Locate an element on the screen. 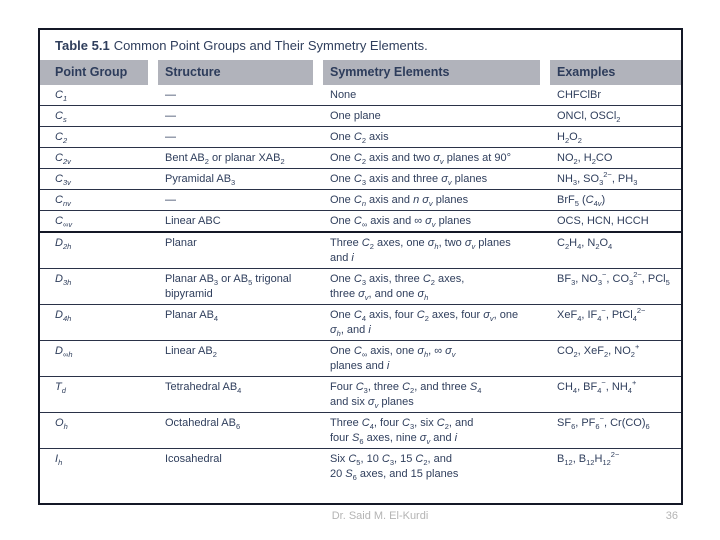 This screenshot has height=540, width=720. cell-group: Oh is located at coordinates (61, 424).